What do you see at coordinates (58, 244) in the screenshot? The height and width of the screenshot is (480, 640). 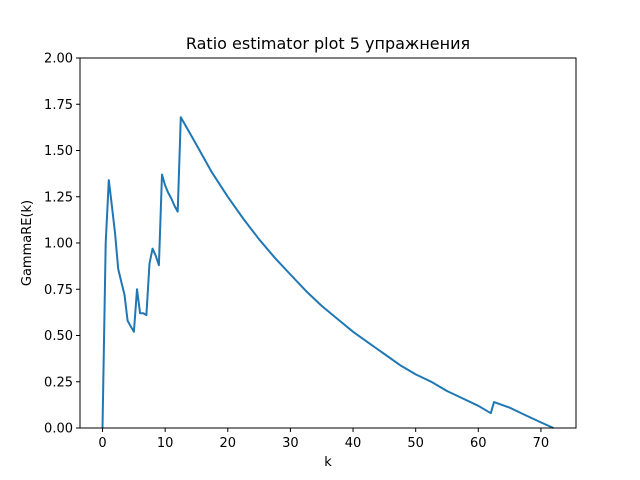 I see `y-tick-label: 1.00` at bounding box center [58, 244].